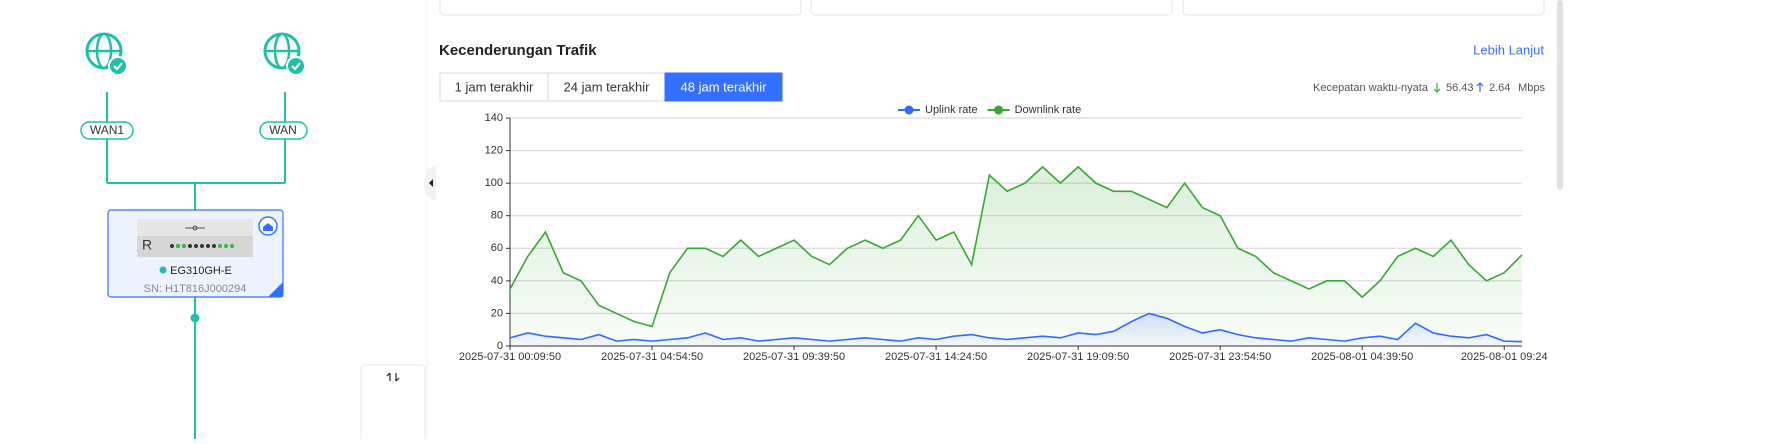  Describe the element at coordinates (1362, 357) in the screenshot. I see `x-tick-label: 2025-08-01 04:39:50` at that location.